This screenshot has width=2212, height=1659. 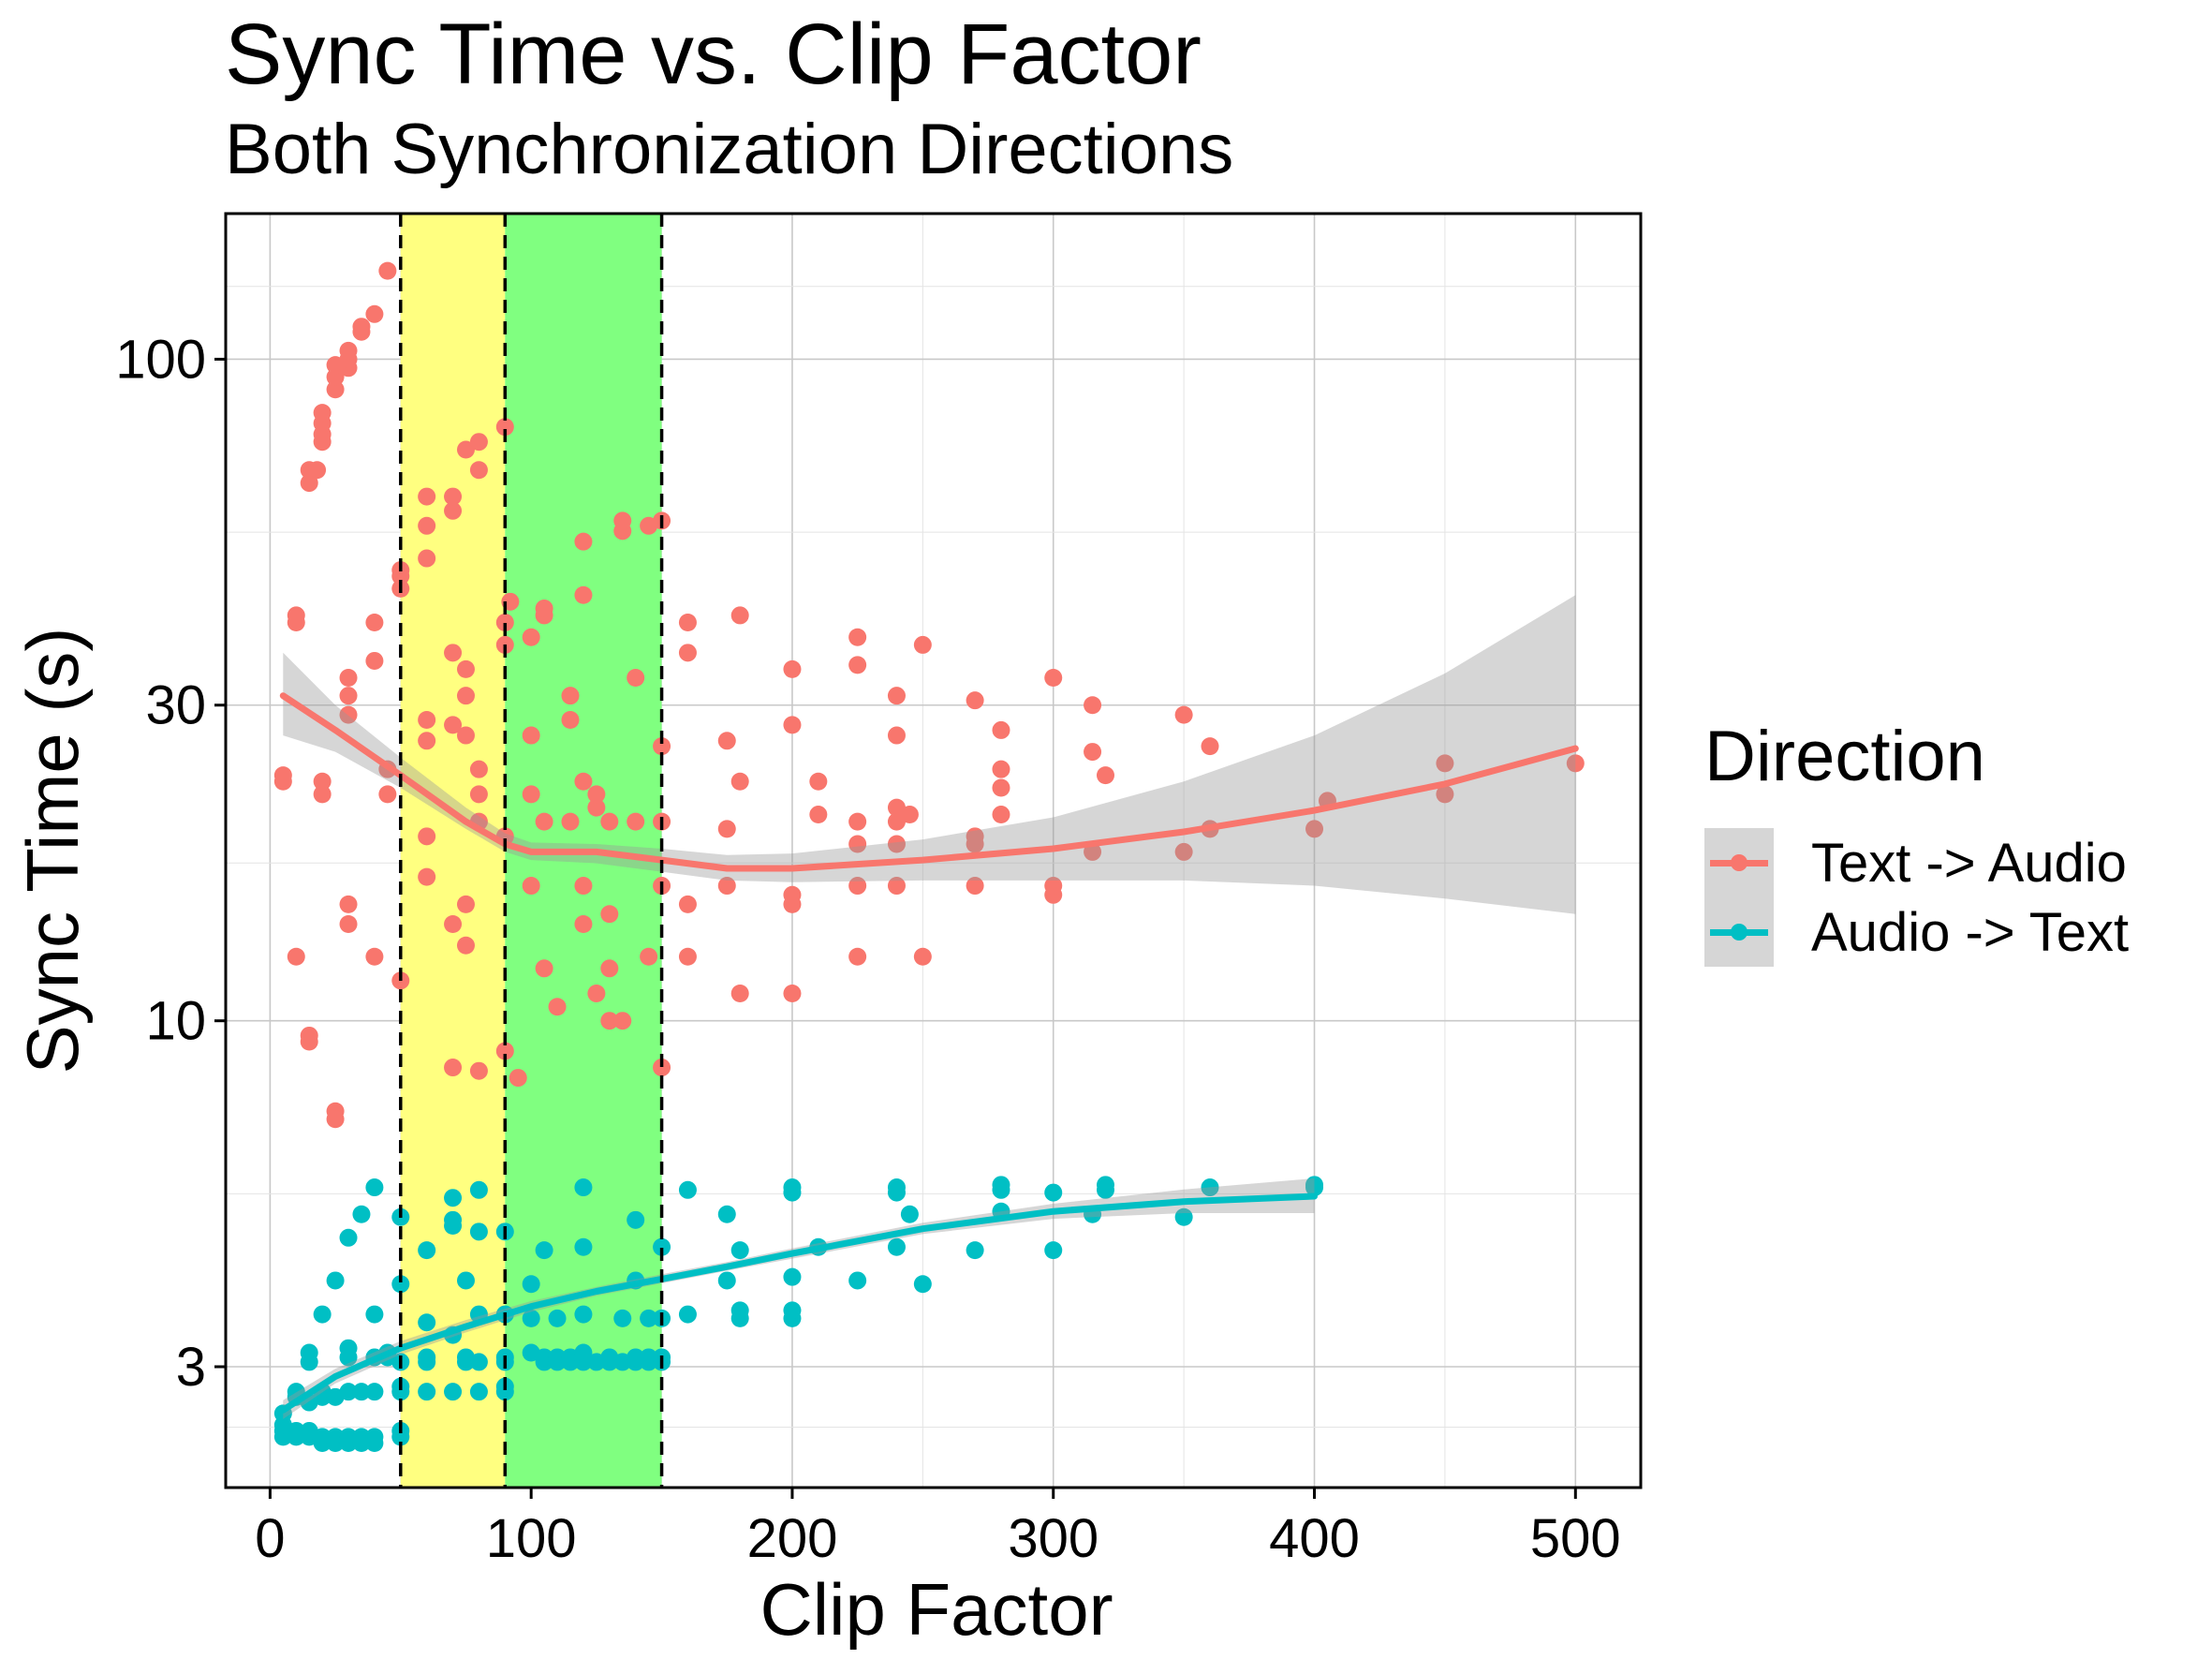 I want to click on legend-label-text-audio: Text -> Audio, so click(x=1969, y=863).